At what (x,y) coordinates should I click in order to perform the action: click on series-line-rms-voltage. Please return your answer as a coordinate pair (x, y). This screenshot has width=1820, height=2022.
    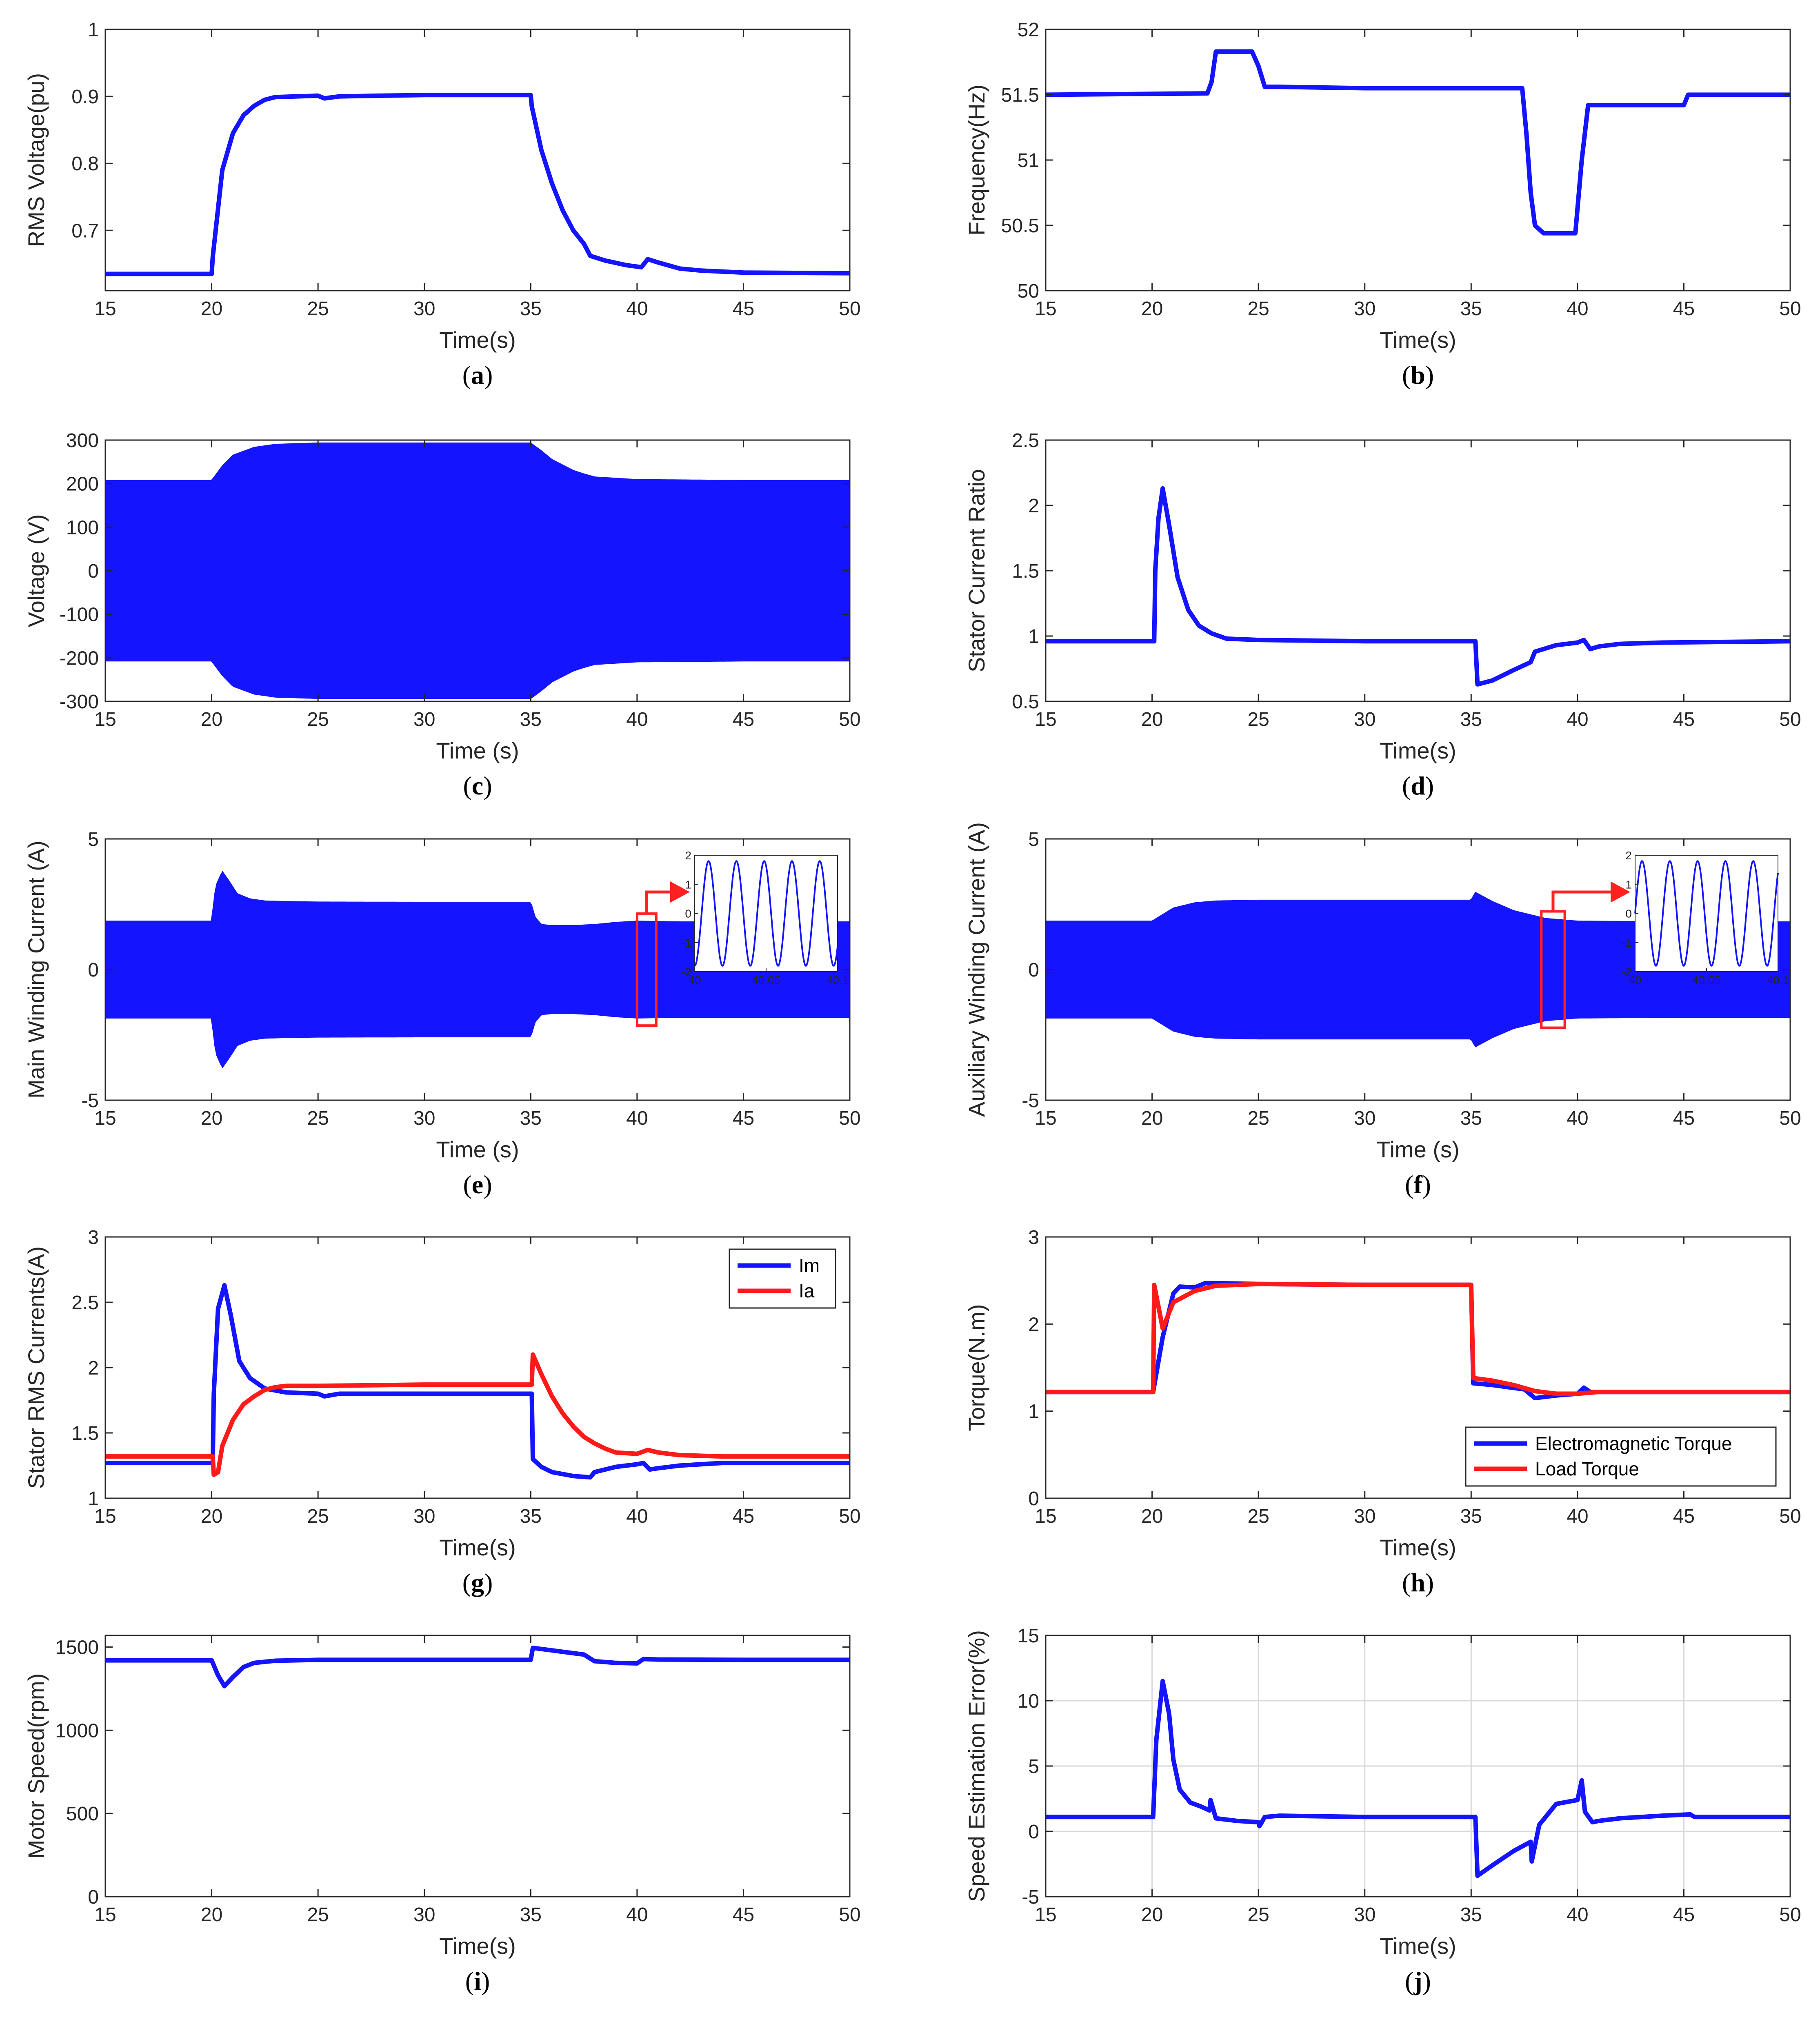
    Looking at the image, I should click on (477, 184).